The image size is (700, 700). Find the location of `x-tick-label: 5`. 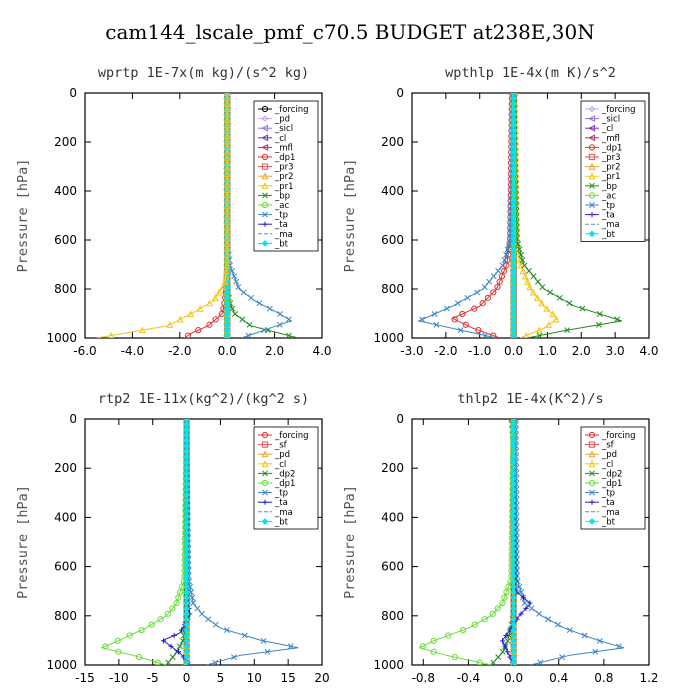

x-tick-label: 5 is located at coordinates (221, 678).